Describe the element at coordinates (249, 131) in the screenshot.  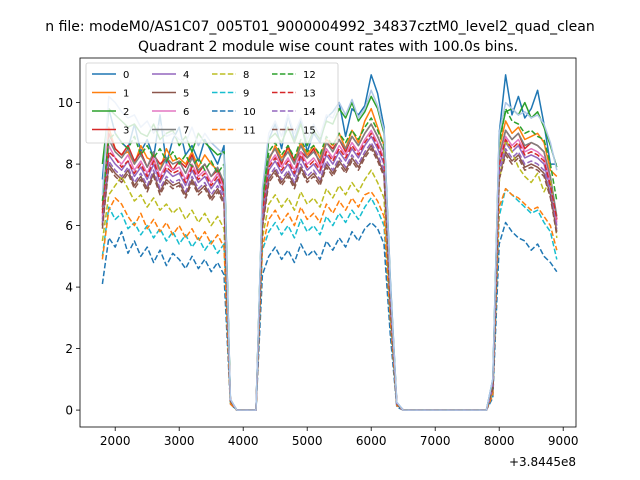
I see `legend-label: 11` at that location.